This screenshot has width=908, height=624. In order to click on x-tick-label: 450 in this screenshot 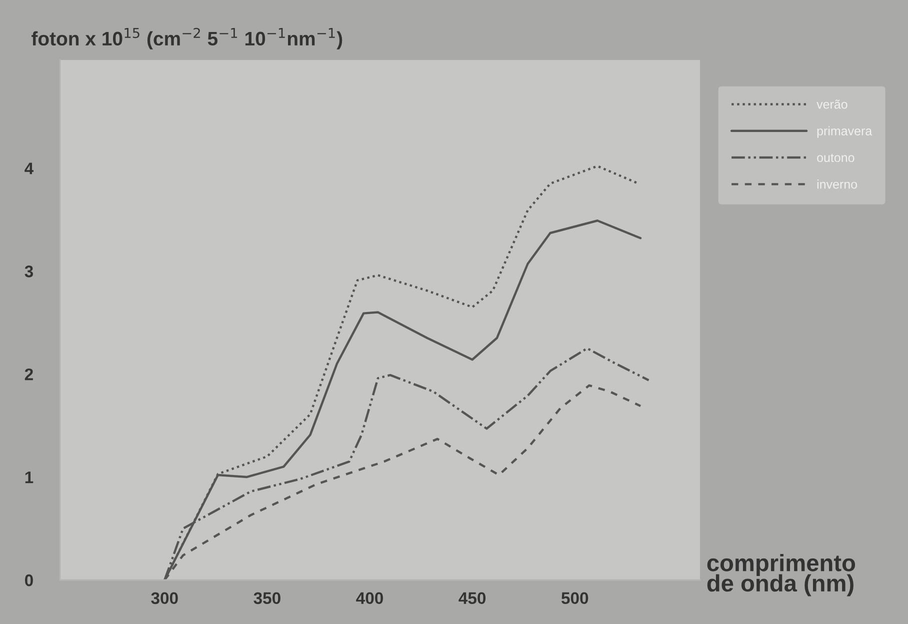, I will do `click(472, 598)`.